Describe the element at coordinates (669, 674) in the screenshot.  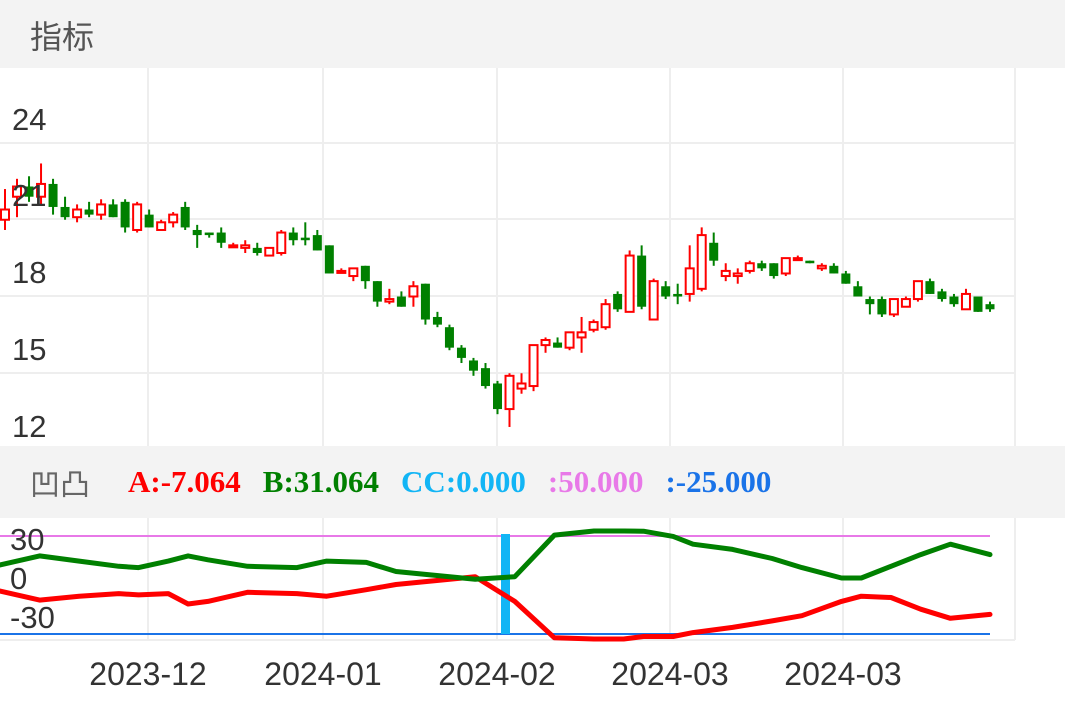
I see `x-tick-label: 2024-03` at that location.